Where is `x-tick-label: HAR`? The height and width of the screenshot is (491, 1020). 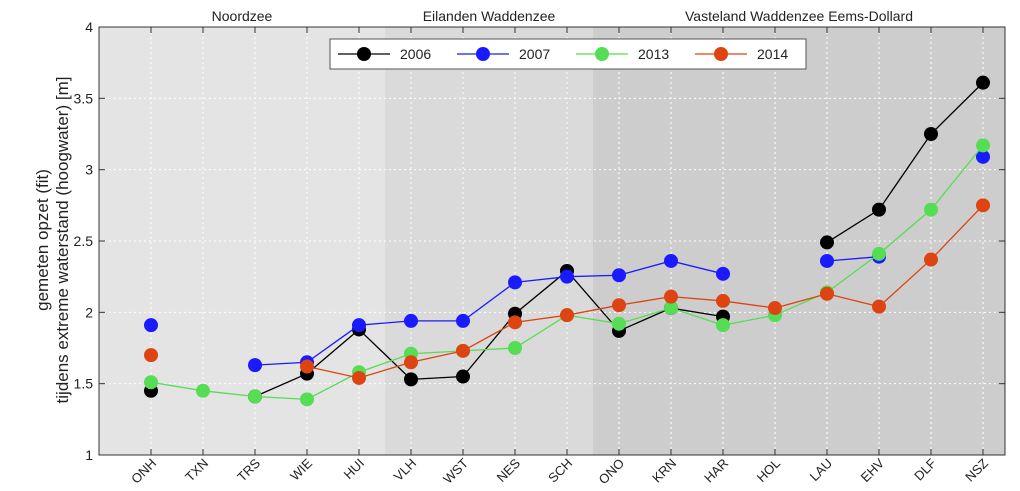
x-tick-label: HAR is located at coordinates (716, 471).